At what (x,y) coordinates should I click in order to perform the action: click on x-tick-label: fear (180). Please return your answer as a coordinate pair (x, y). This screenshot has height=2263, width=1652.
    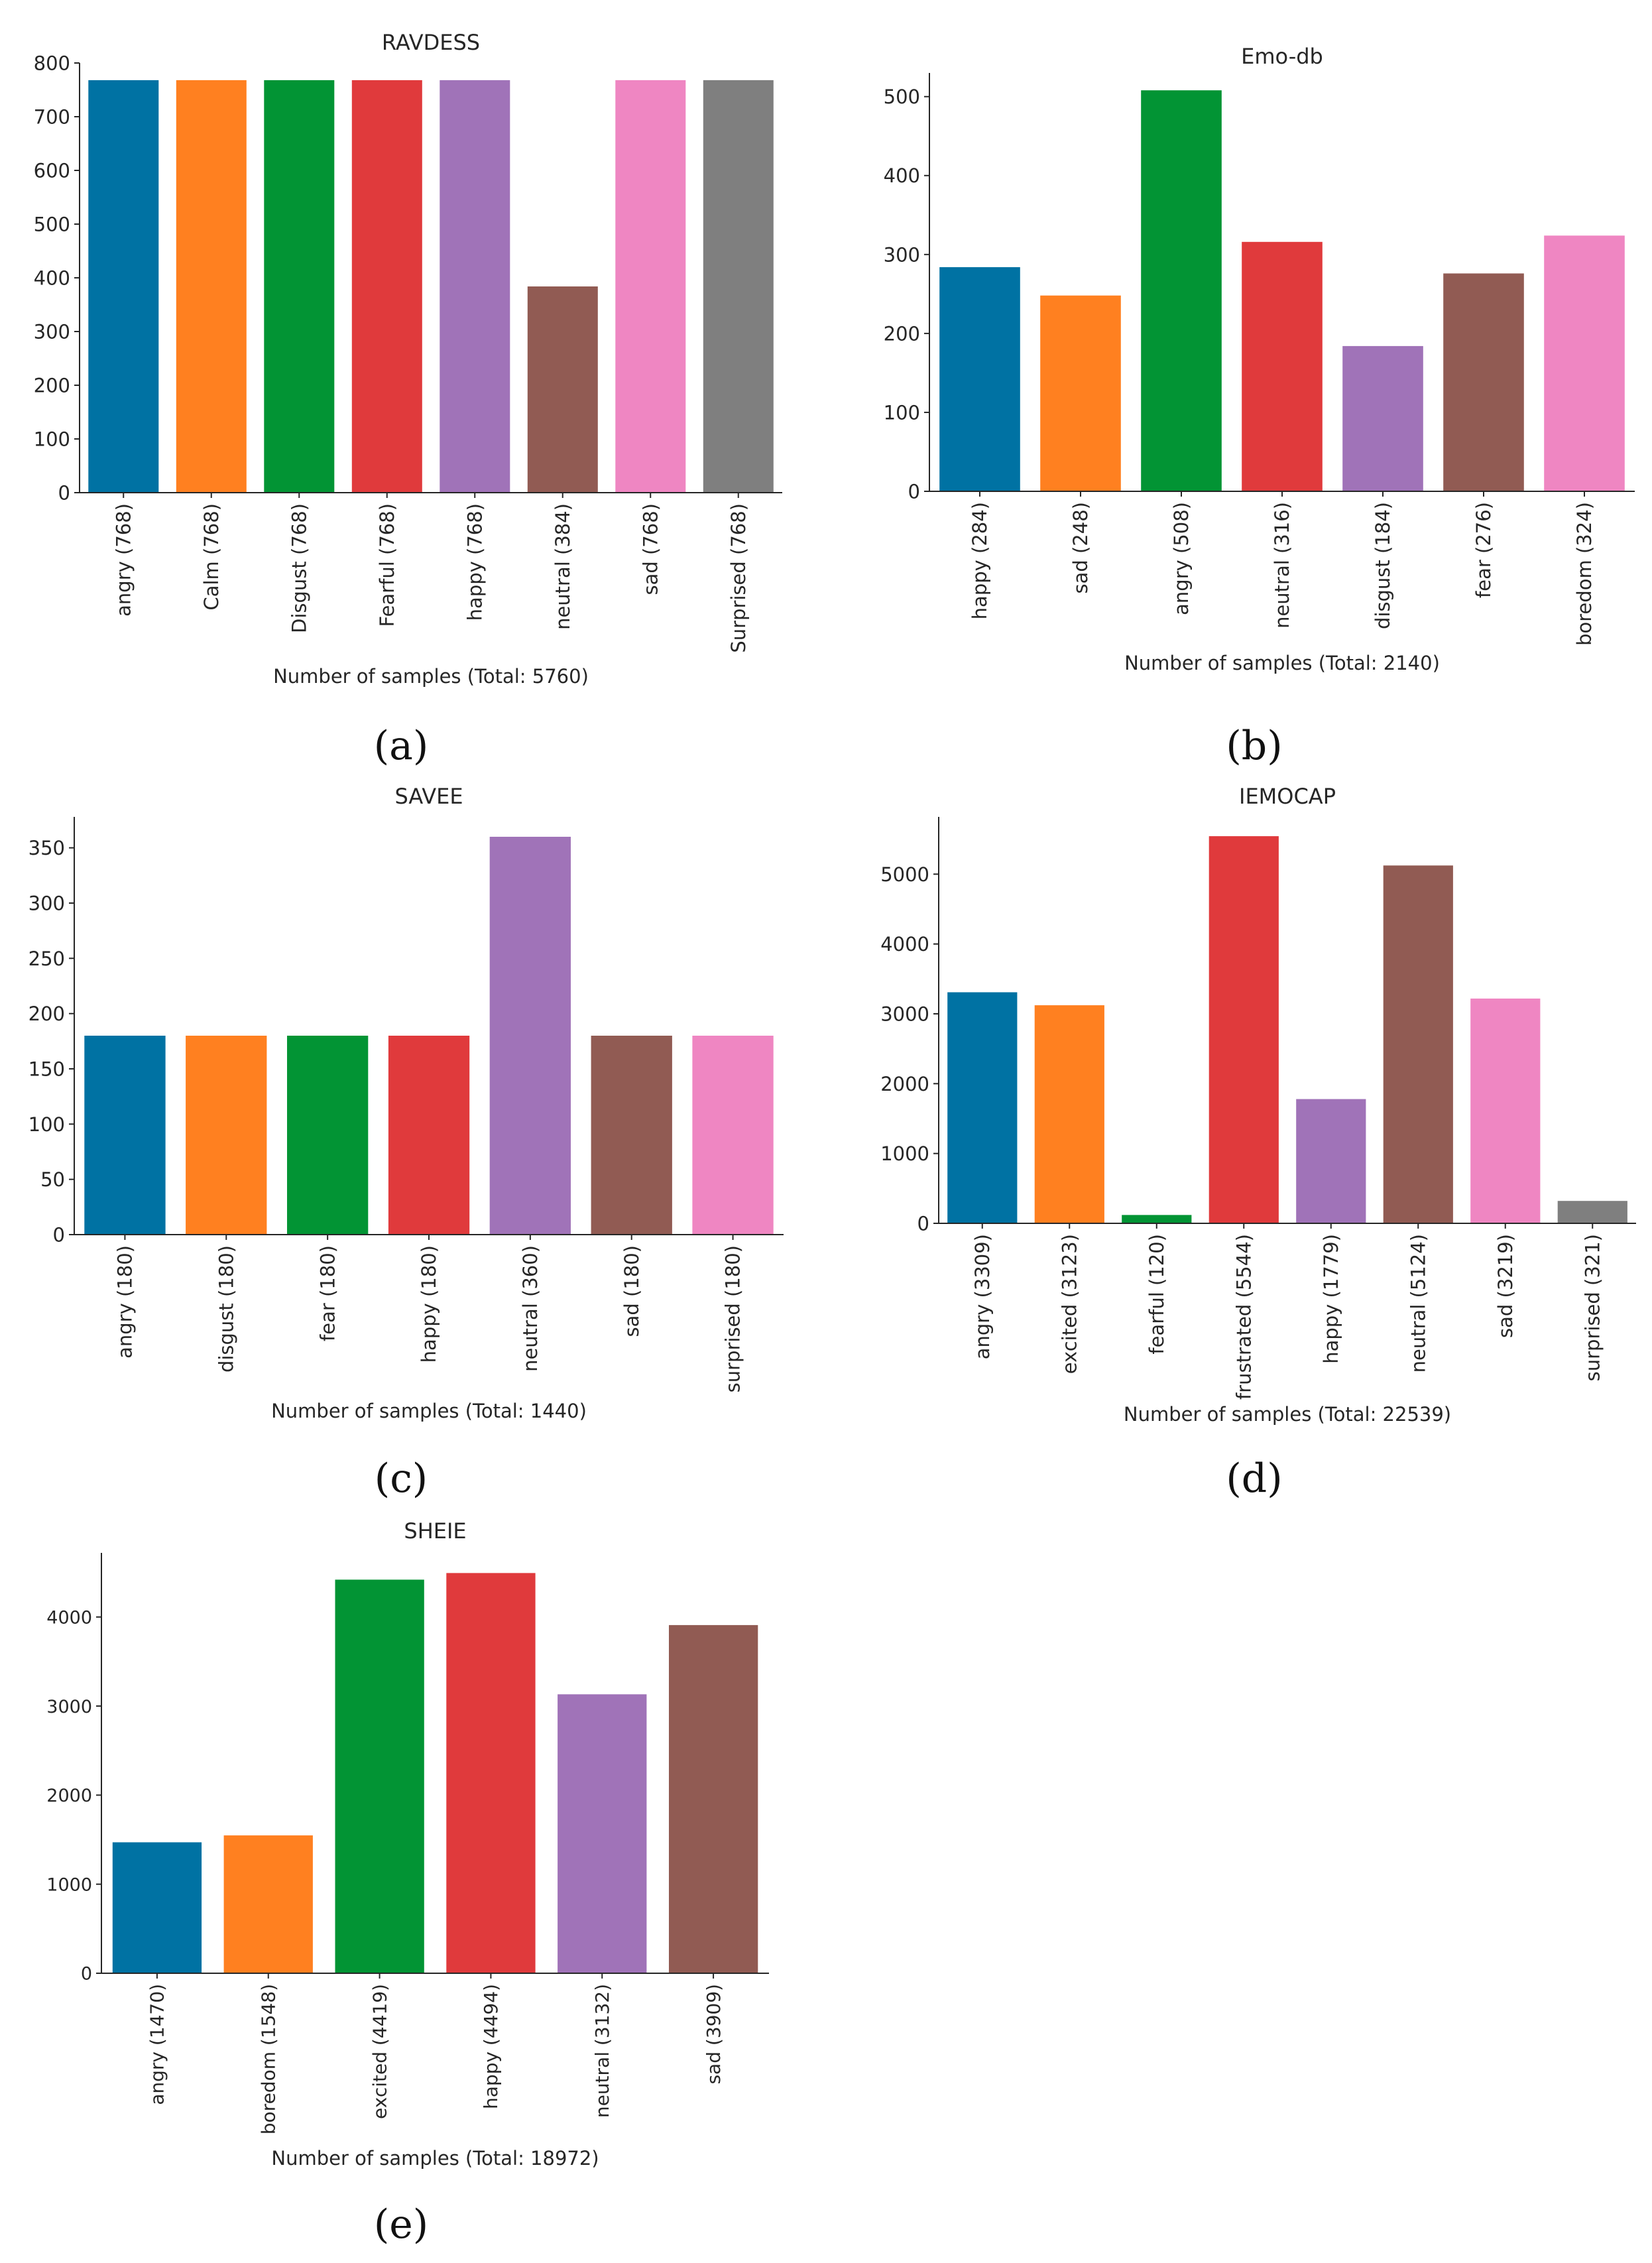
    Looking at the image, I should click on (327, 1293).